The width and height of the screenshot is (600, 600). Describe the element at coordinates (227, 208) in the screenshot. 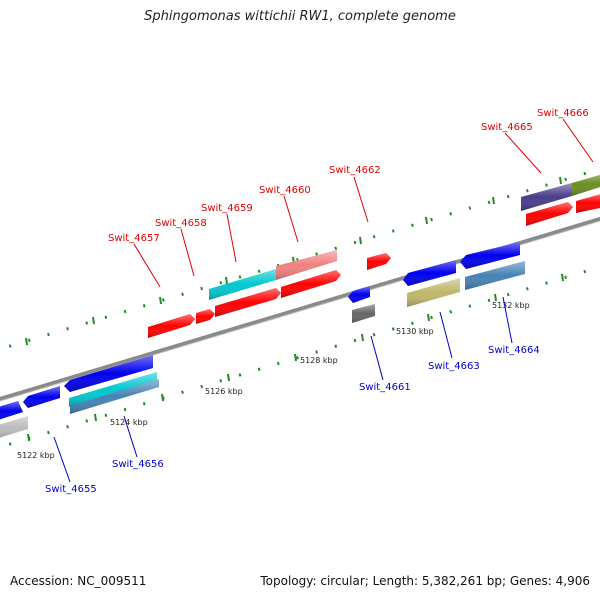

I see `gene-label-swit-4659: Swit_4659` at that location.